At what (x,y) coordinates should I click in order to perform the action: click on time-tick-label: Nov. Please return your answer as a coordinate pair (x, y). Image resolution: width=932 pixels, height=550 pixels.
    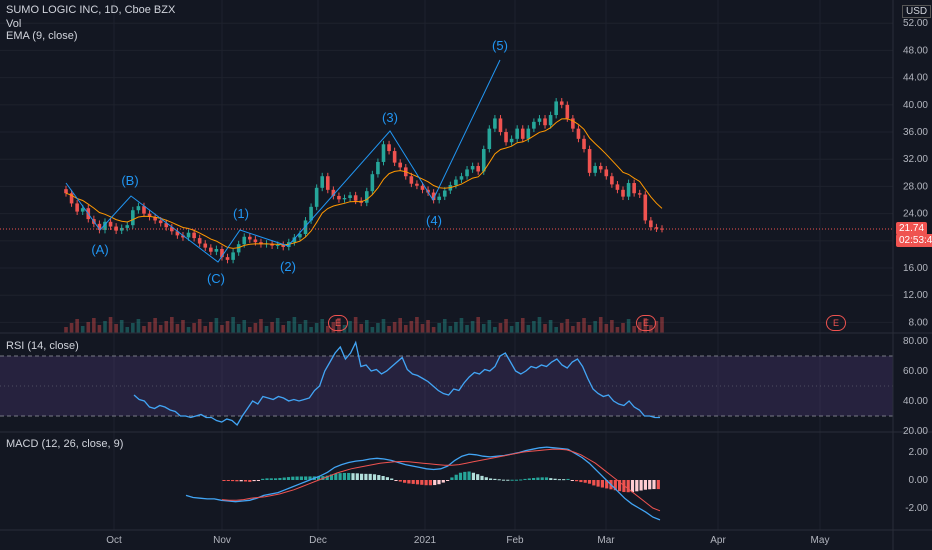
    Looking at the image, I should click on (222, 540).